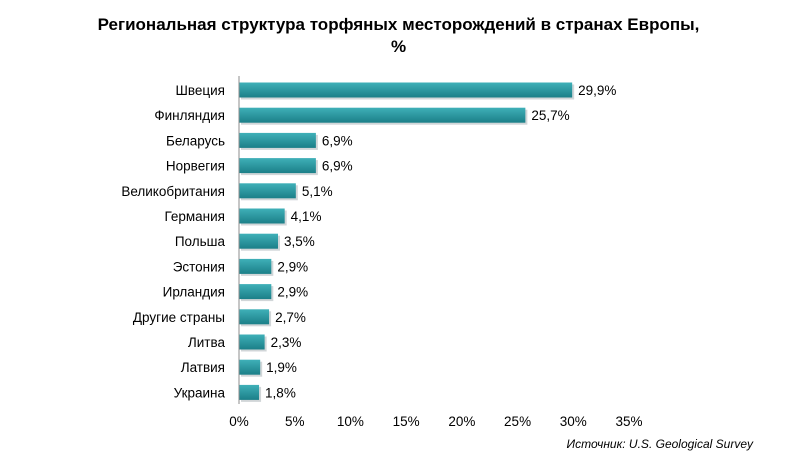 This screenshot has height=468, width=797. What do you see at coordinates (195, 166) in the screenshot?
I see `category-label: Норвегия` at bounding box center [195, 166].